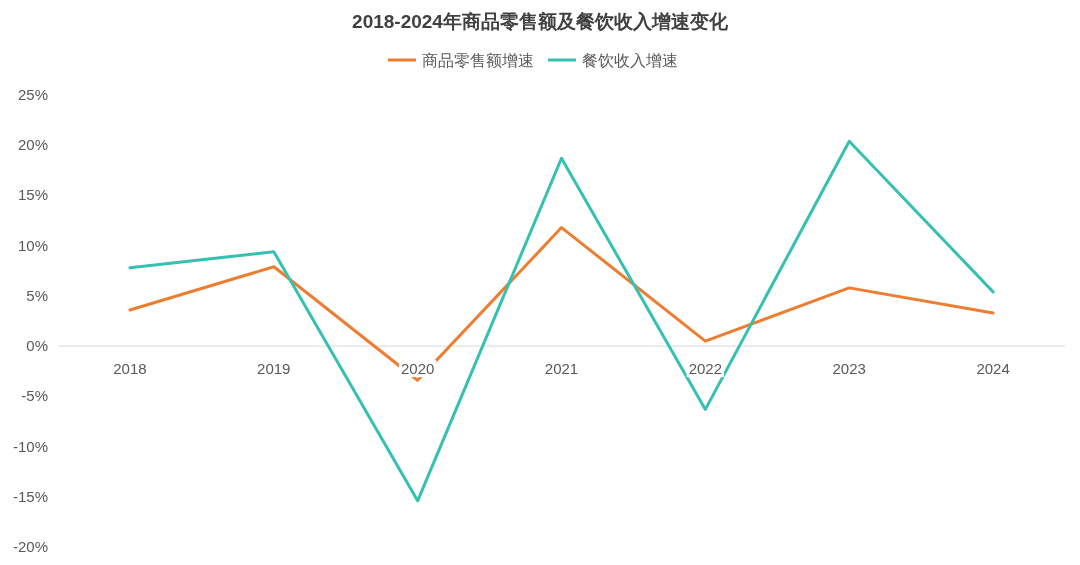  I want to click on x-tick-label: 2020, so click(417, 369).